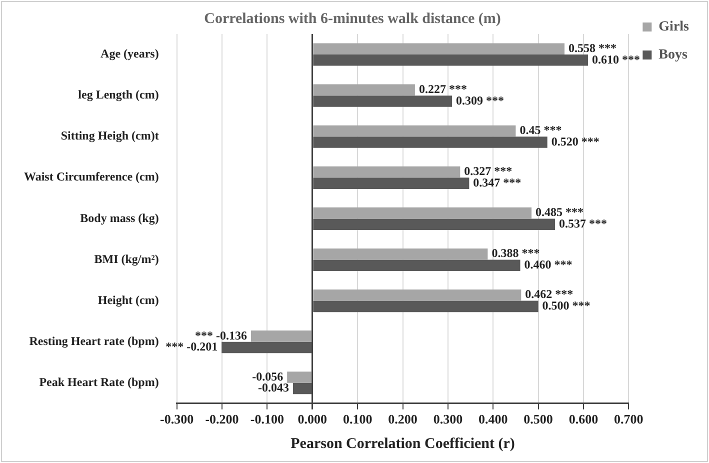 Image resolution: width=709 pixels, height=463 pixels. I want to click on y-tick-label: Sitting Heigh (cm)t, so click(109, 135).